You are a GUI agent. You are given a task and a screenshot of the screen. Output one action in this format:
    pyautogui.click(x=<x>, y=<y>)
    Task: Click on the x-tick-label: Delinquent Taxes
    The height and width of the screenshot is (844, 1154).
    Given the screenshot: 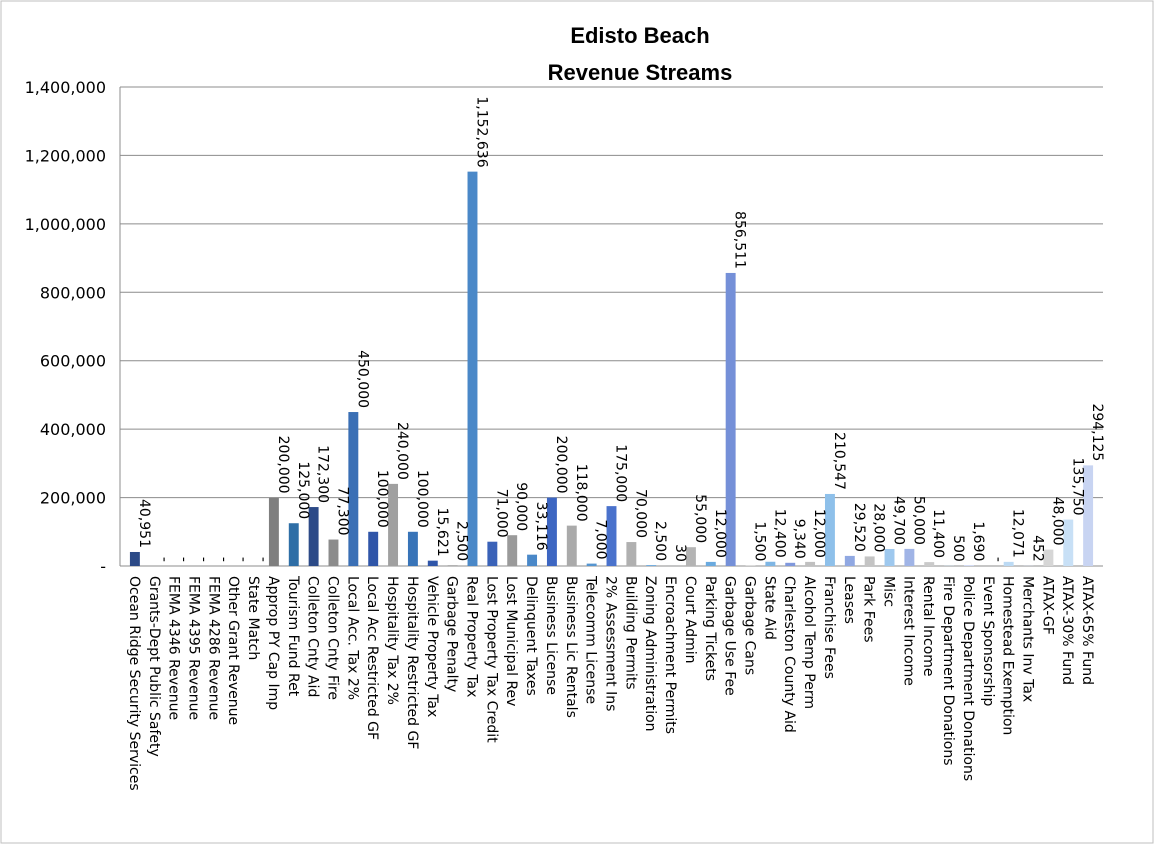 What is the action you would take?
    pyautogui.click(x=531, y=636)
    